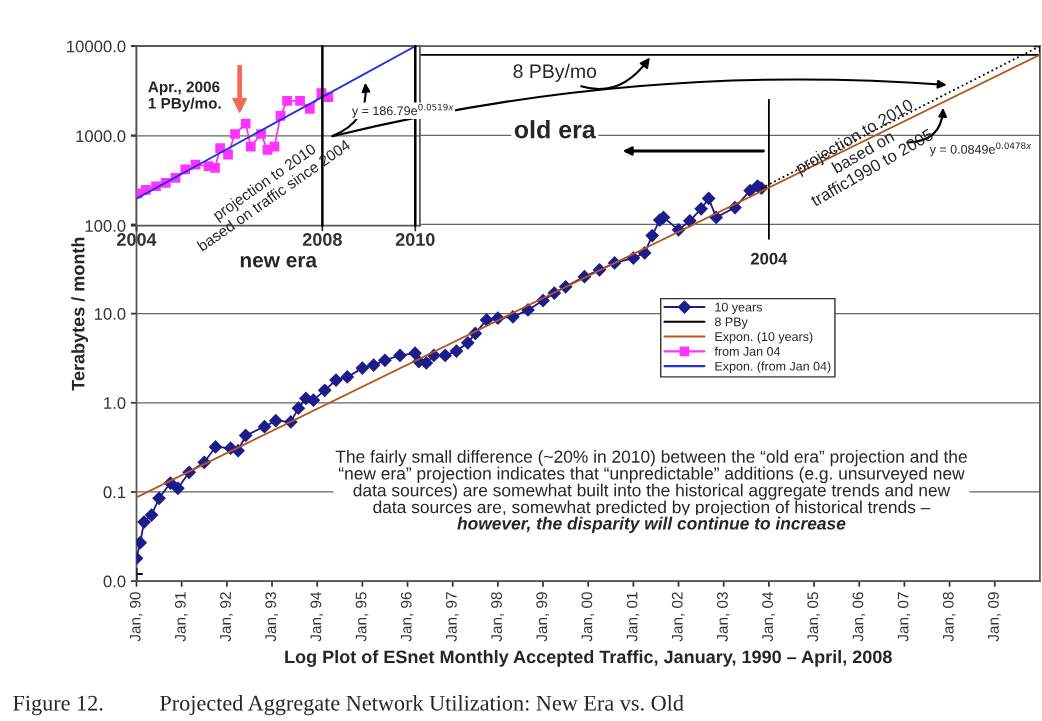 The height and width of the screenshot is (721, 1042). What do you see at coordinates (588, 617) in the screenshot?
I see `x-tick-label: Jan, 00` at bounding box center [588, 617].